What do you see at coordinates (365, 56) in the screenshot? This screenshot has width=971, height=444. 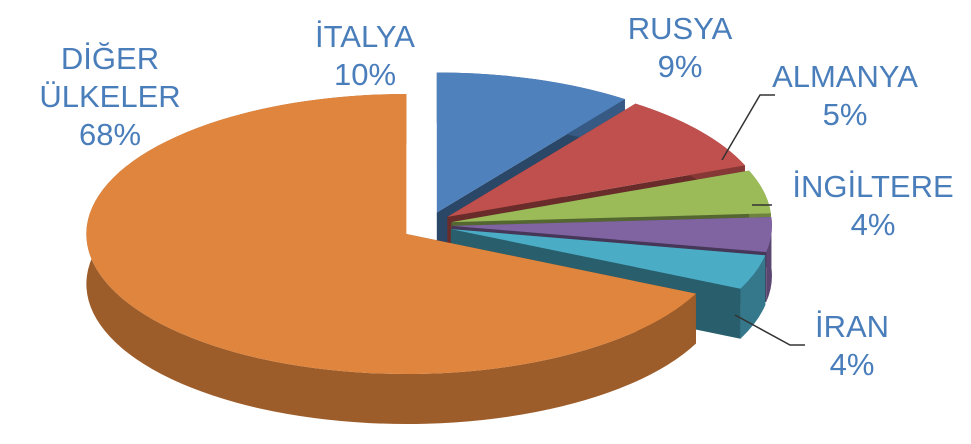 I see `slice-label: İTALYA 10%` at bounding box center [365, 56].